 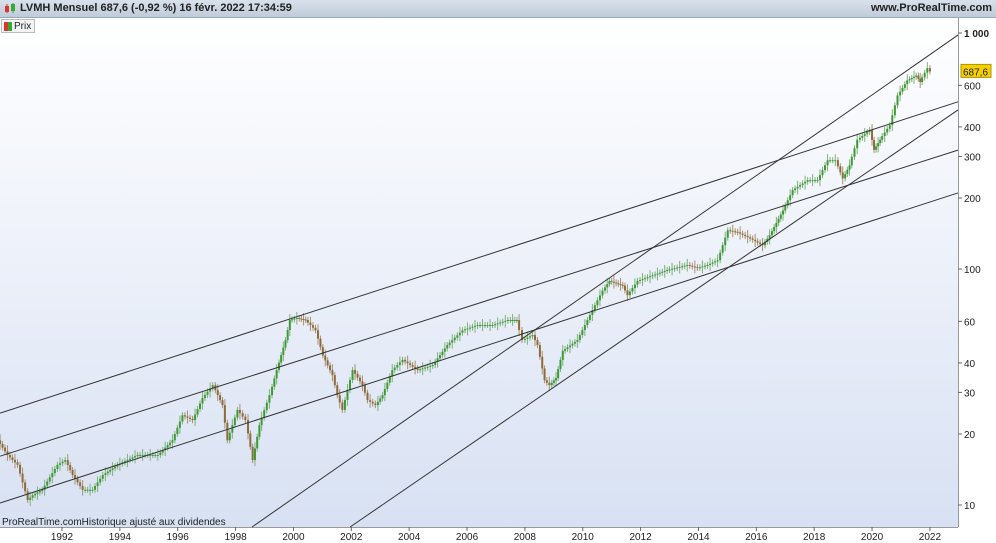 I want to click on x-tick-label: 1992, so click(x=62, y=537).